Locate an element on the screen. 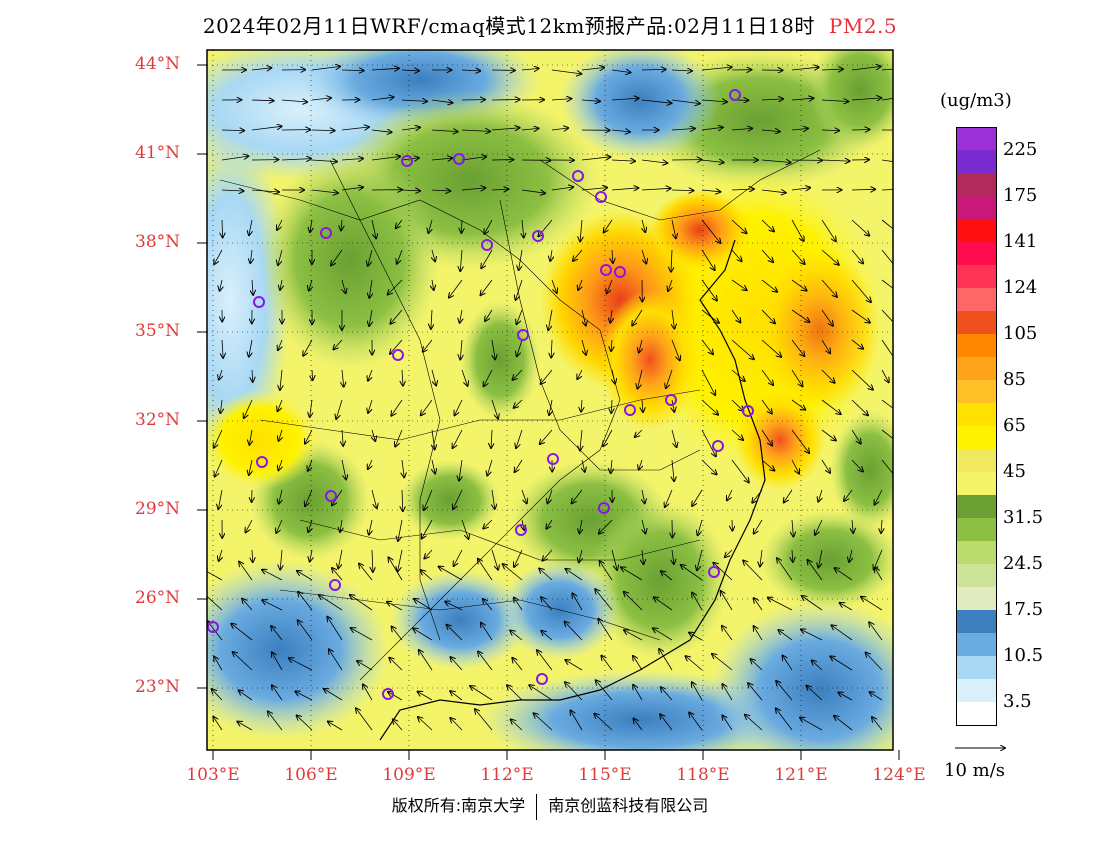  colorbar-label: 10.5 is located at coordinates (1023, 655).